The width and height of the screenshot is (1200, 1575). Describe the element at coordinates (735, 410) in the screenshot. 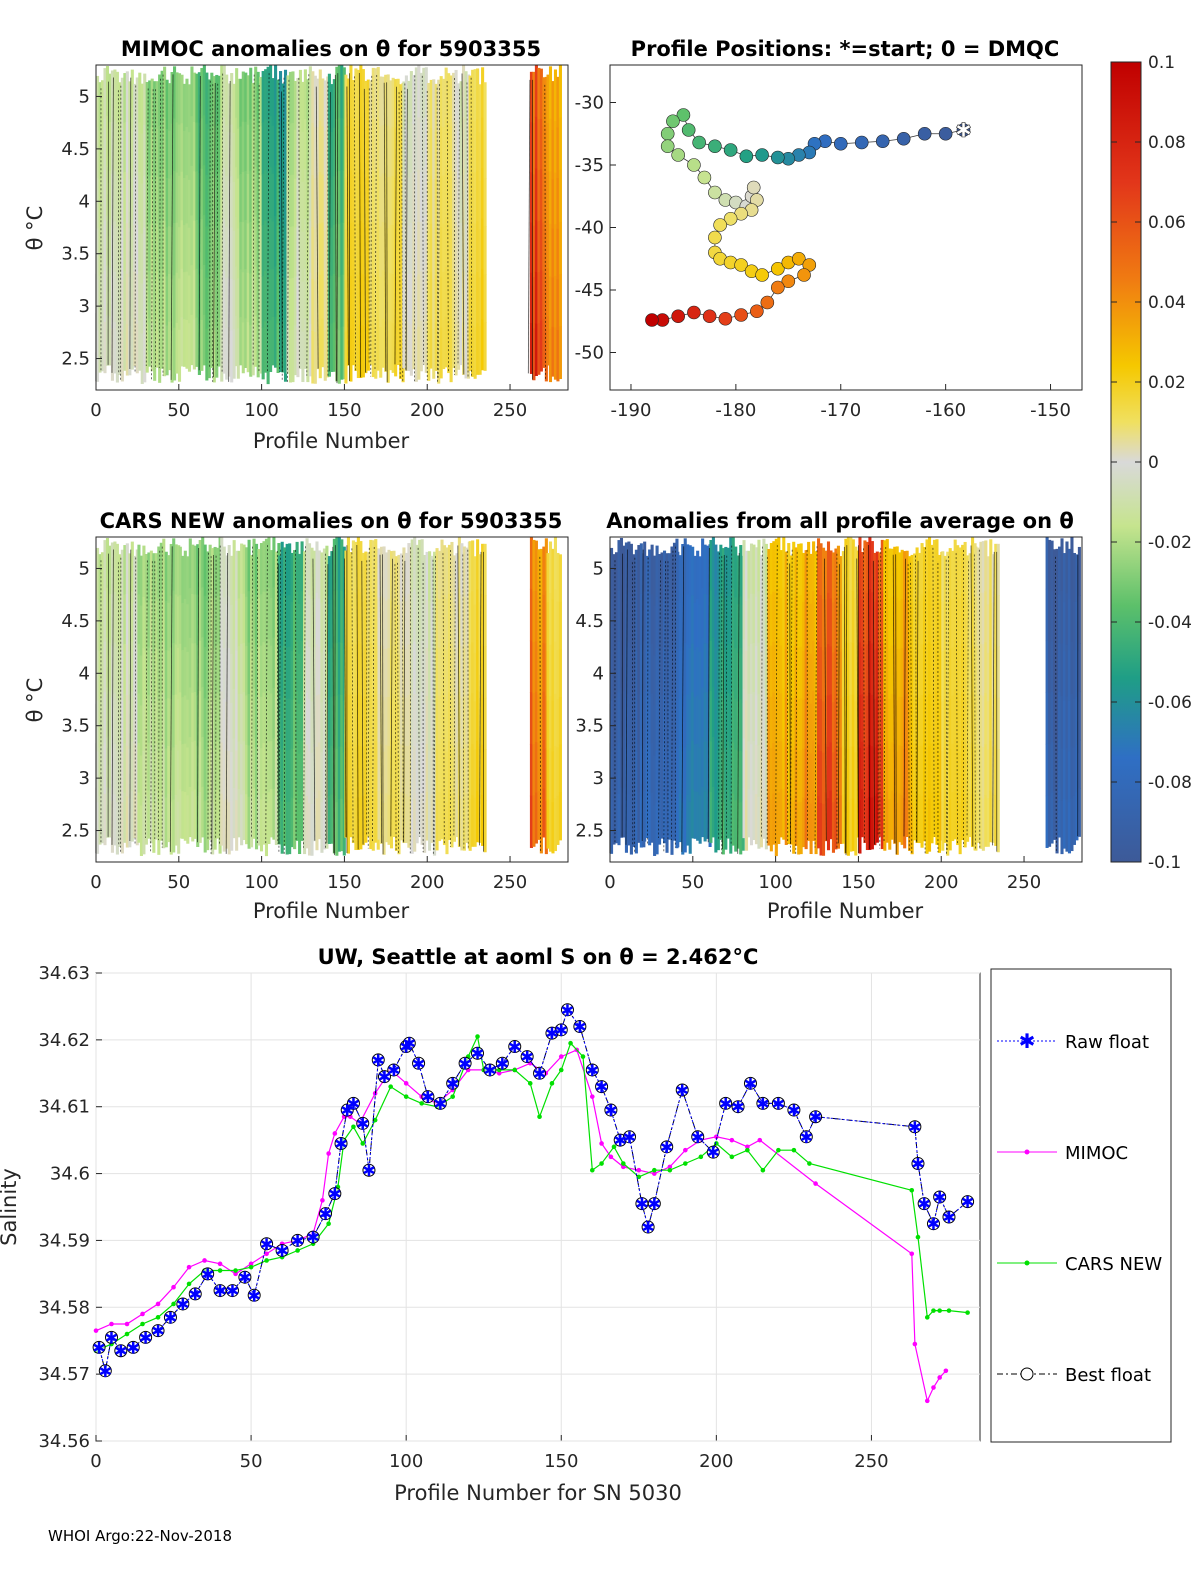

I see `x-tick-label: -180` at that location.